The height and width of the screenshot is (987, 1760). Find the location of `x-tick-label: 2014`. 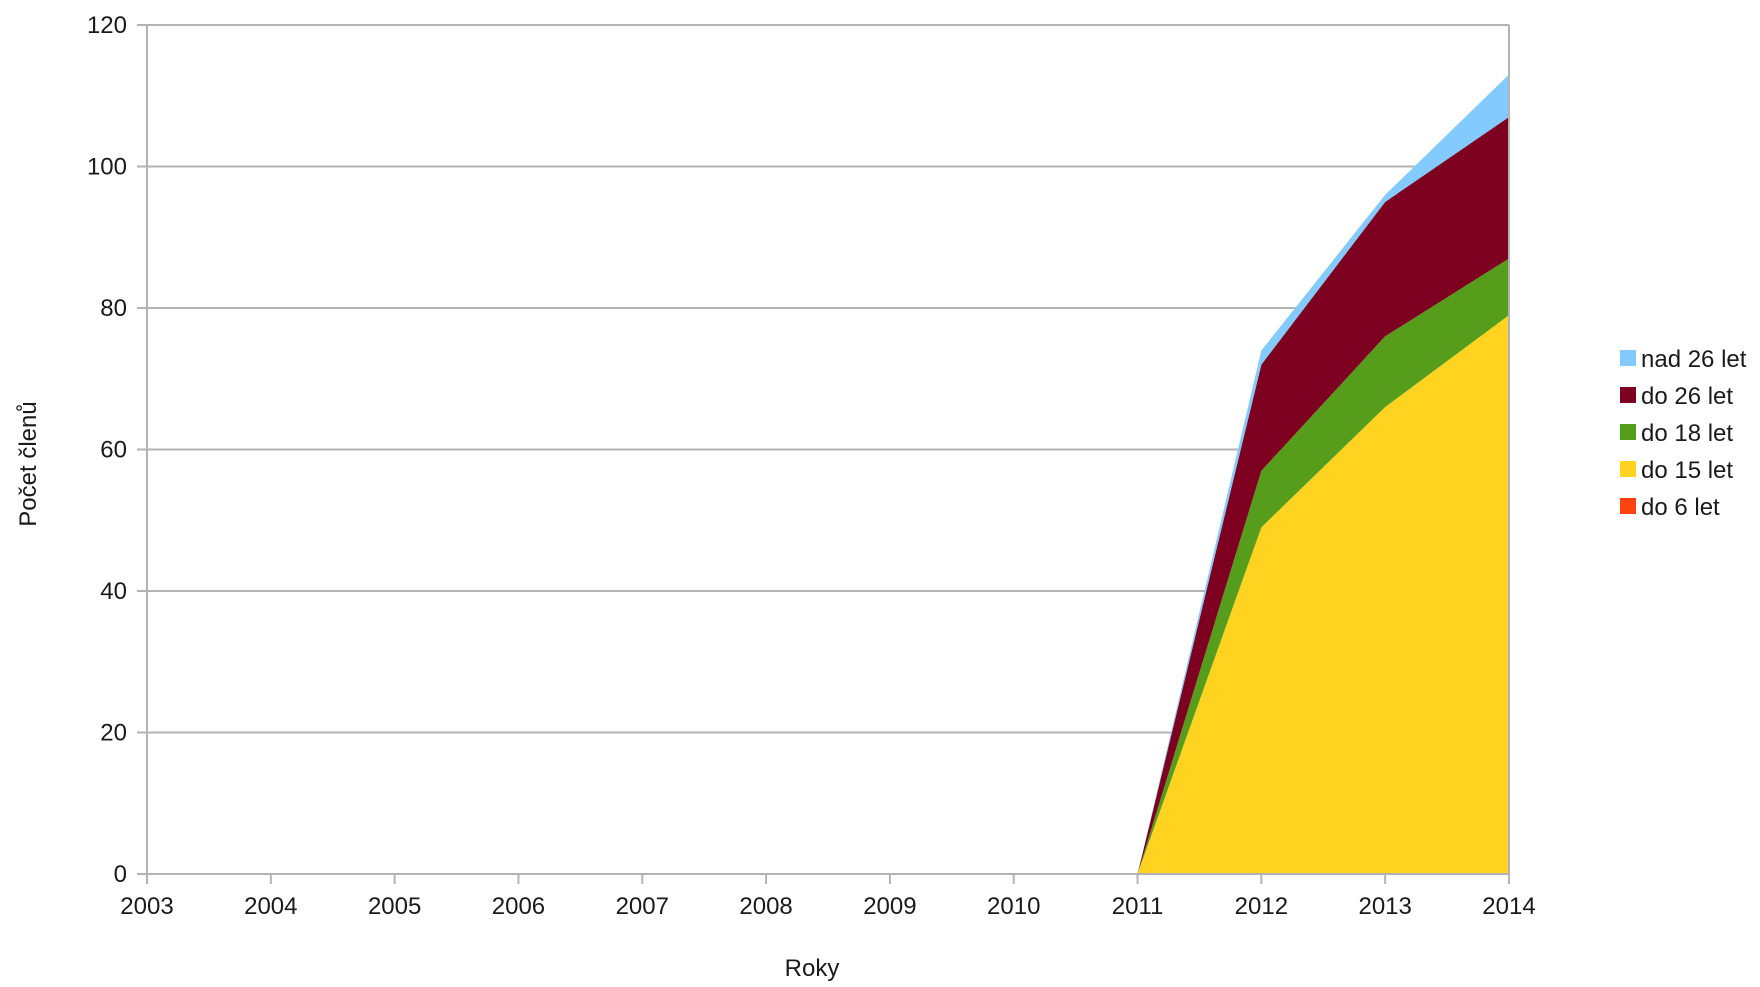

x-tick-label: 2014 is located at coordinates (1508, 906).